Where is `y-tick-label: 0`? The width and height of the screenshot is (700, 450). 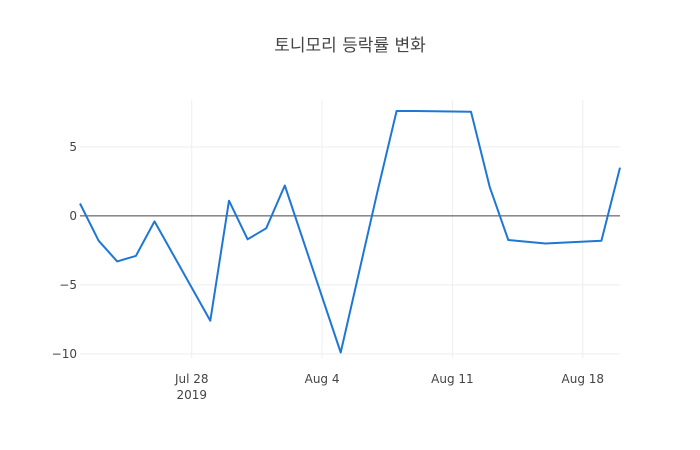 y-tick-label: 0 is located at coordinates (73, 216).